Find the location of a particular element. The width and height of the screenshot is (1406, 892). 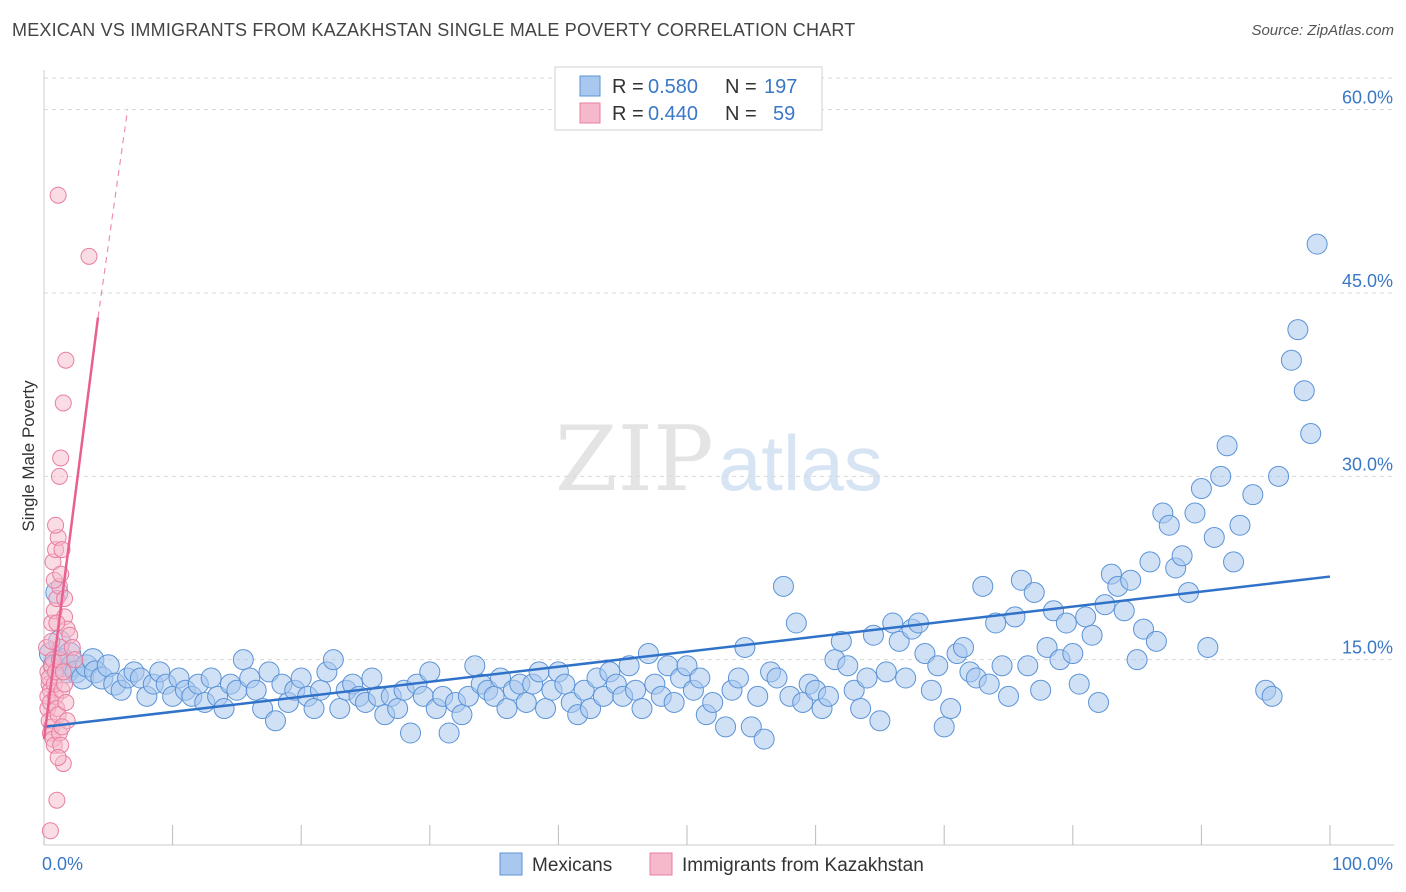

series-legend: Mexicans Immigrants from Kazakhstan is located at coordinates (711, 864).